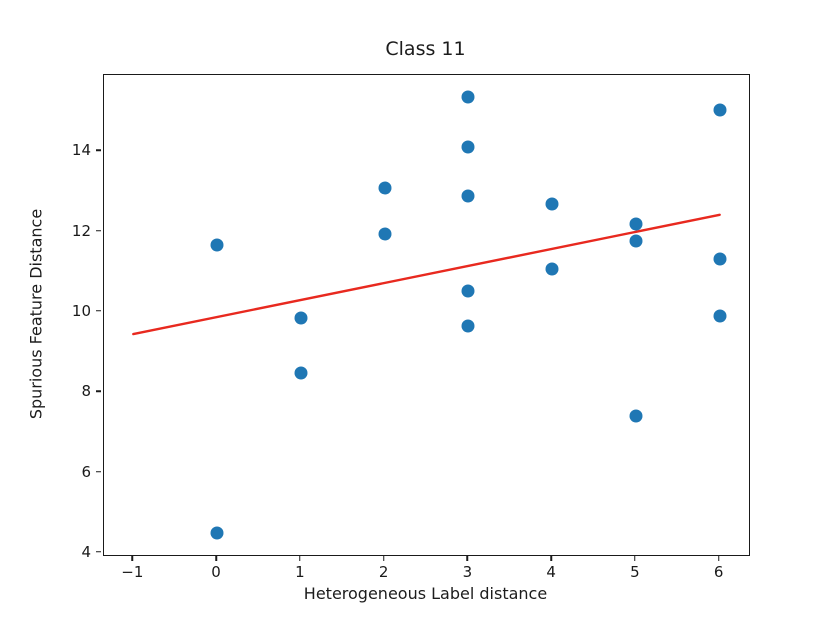  Describe the element at coordinates (86, 391) in the screenshot. I see `y-tick-label: 8` at that location.